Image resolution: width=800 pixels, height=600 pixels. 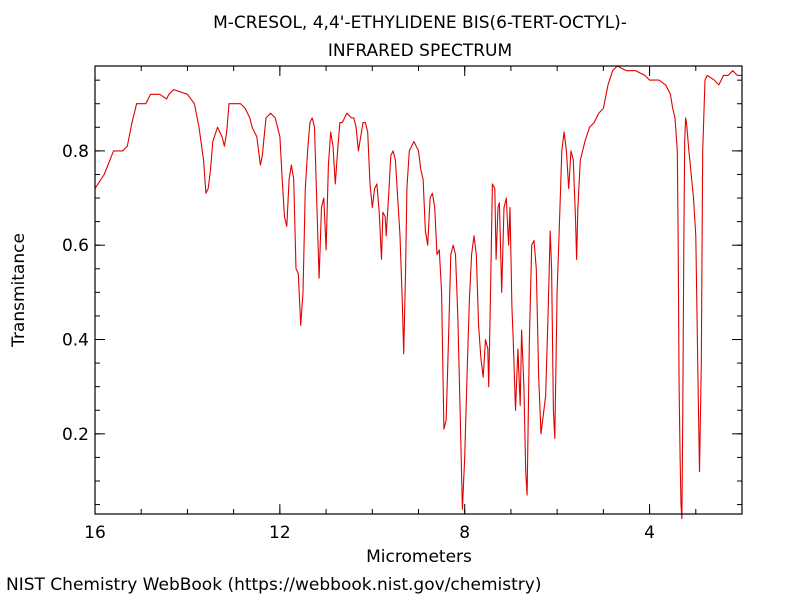 I want to click on y-tick-label: 0.8, so click(x=75, y=152).